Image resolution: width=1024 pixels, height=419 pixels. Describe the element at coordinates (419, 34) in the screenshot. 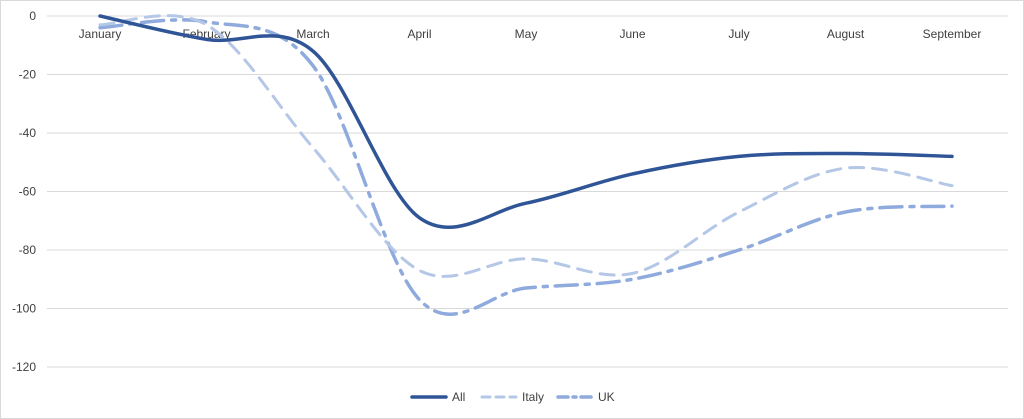

I see `x-tick-label: April` at that location.